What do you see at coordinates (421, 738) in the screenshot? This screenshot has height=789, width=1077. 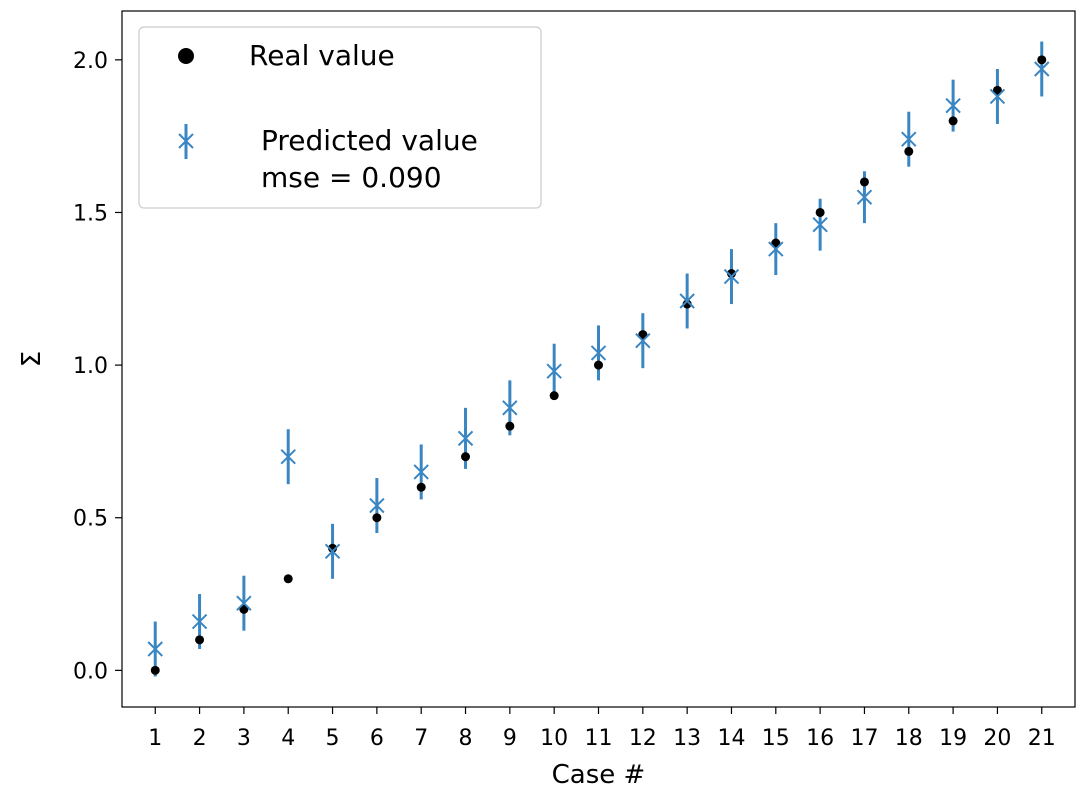 I see `x-tick-label: 7` at bounding box center [421, 738].